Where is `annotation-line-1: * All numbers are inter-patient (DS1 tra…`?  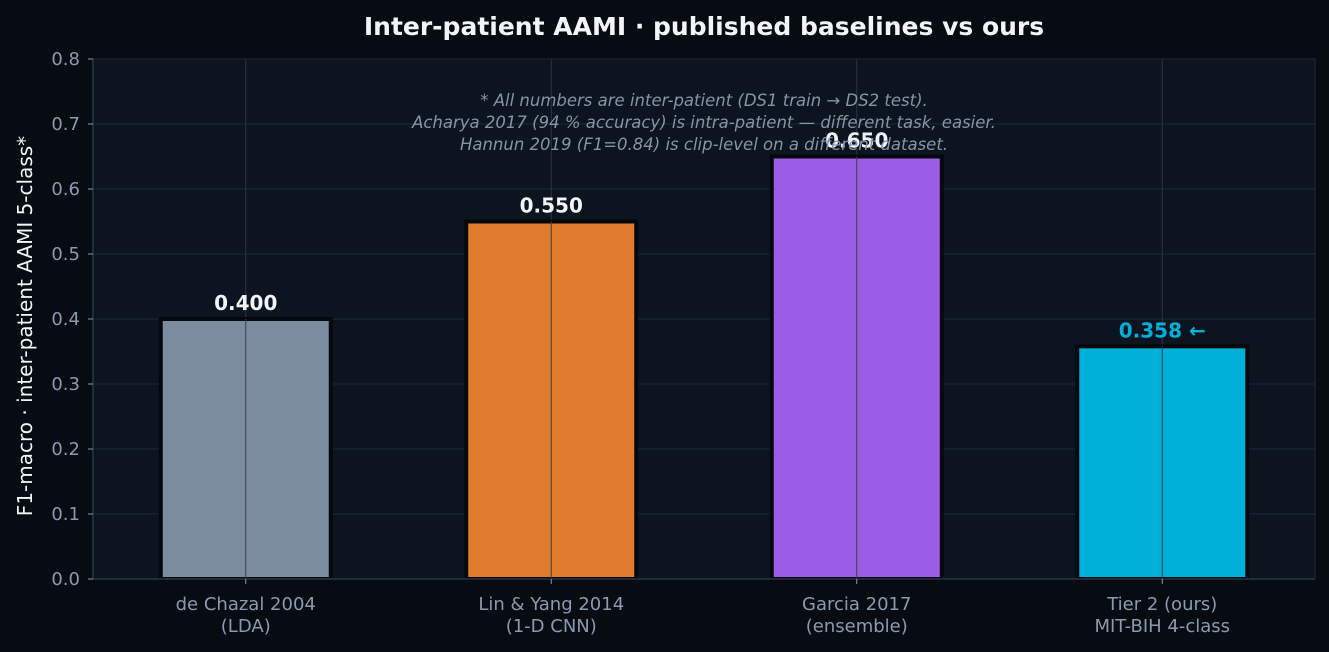 annotation-line-1: * All numbers are inter-patient (DS1 tra… is located at coordinates (704, 100).